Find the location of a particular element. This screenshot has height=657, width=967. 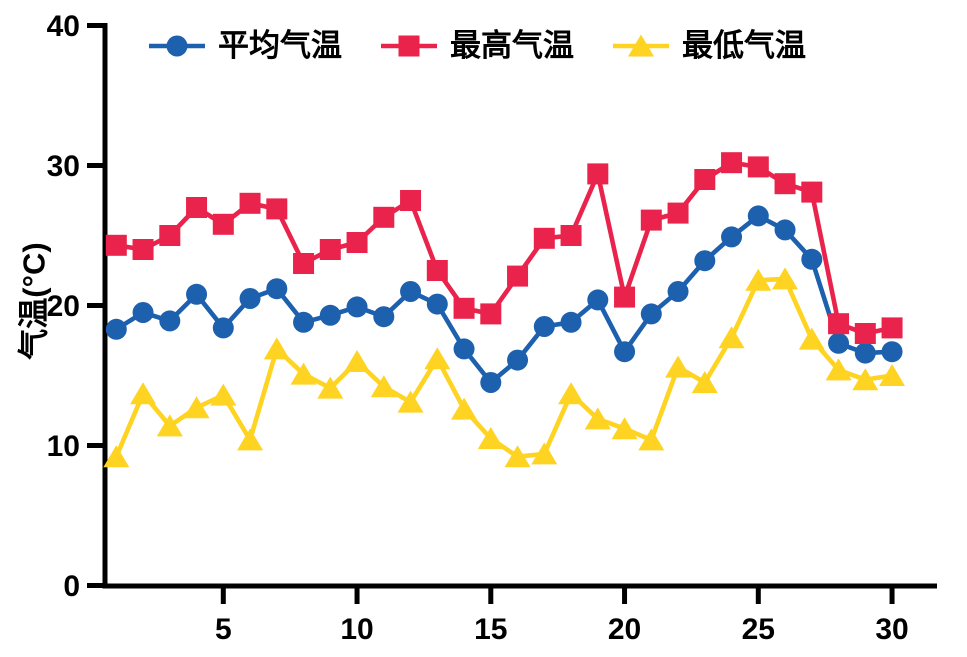

svg-text: 5 is located at coordinates (223, 629).